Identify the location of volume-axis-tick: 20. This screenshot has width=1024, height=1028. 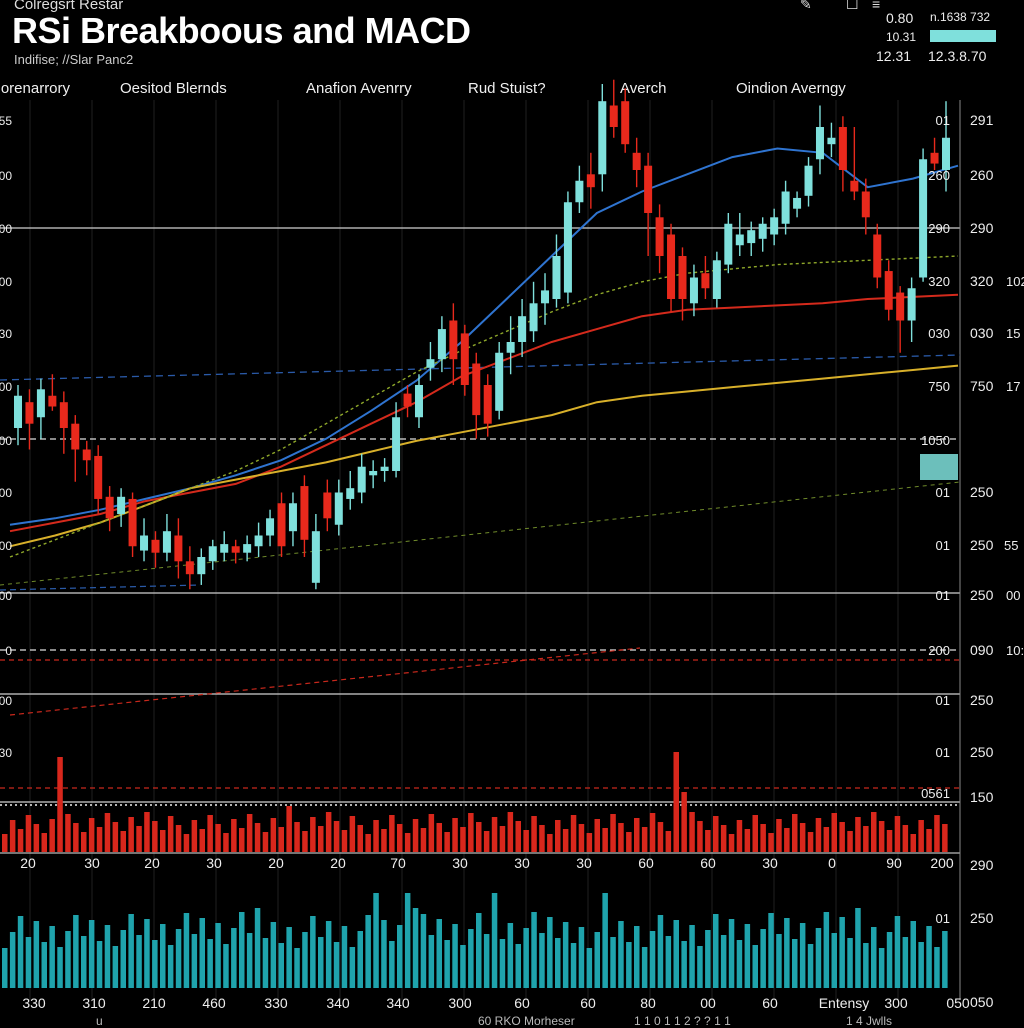
(338, 863).